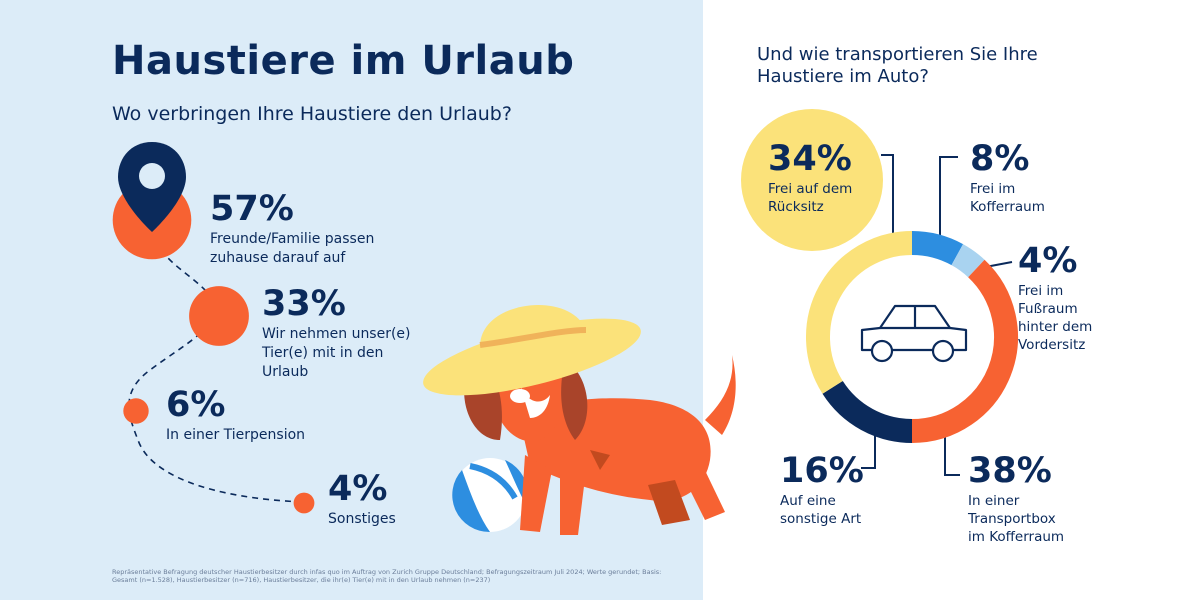 The height and width of the screenshot is (600, 1200). I want to click on stat-other-way: 16% Auf eine sonstige Art, so click(825, 490).